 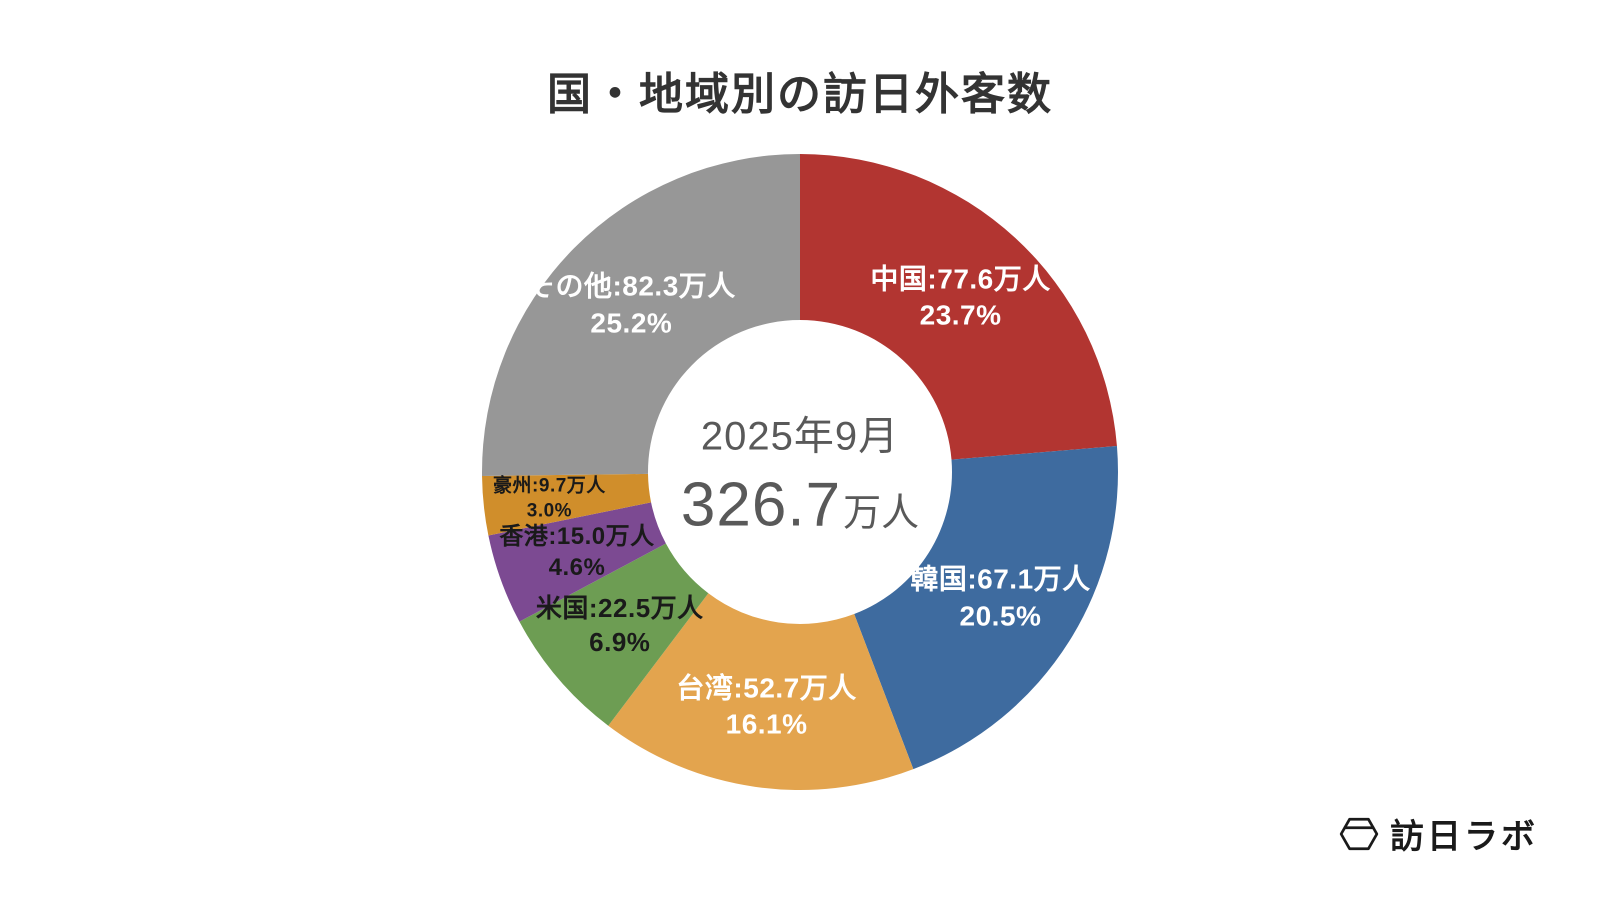 What do you see at coordinates (1359, 833) in the screenshot?
I see `brand-logo-icon` at bounding box center [1359, 833].